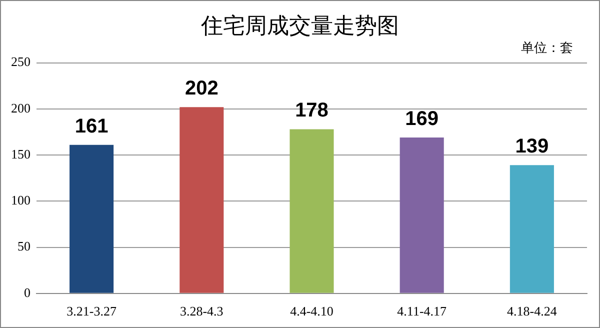 This screenshot has width=600, height=328. What do you see at coordinates (91, 311) in the screenshot?
I see `x-tick-label: 3.21-3.27` at bounding box center [91, 311].